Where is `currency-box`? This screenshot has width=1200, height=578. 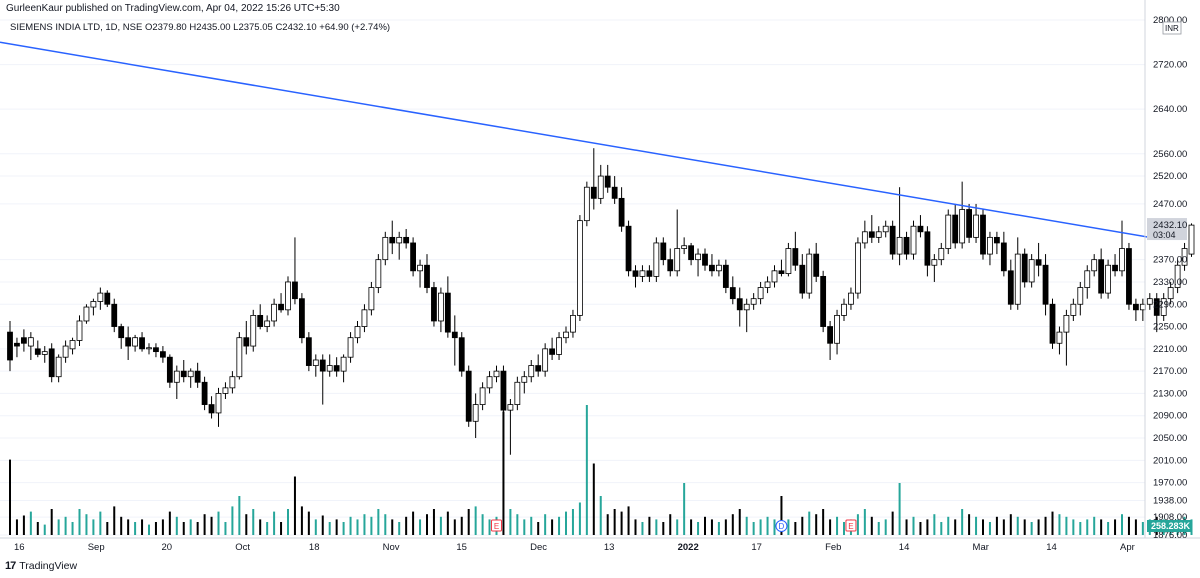 currency-box is located at coordinates (1172, 28).